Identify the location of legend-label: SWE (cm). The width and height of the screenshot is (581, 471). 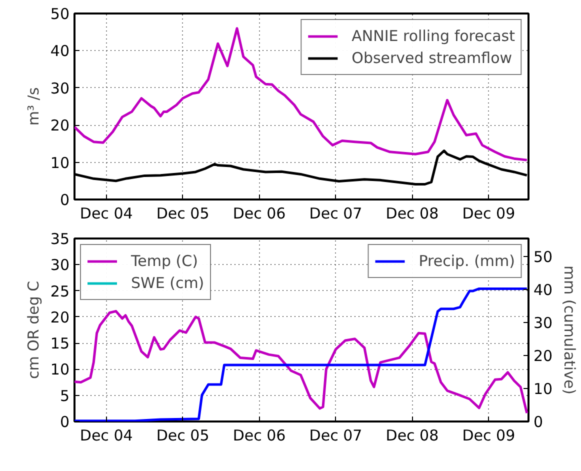
(167, 283).